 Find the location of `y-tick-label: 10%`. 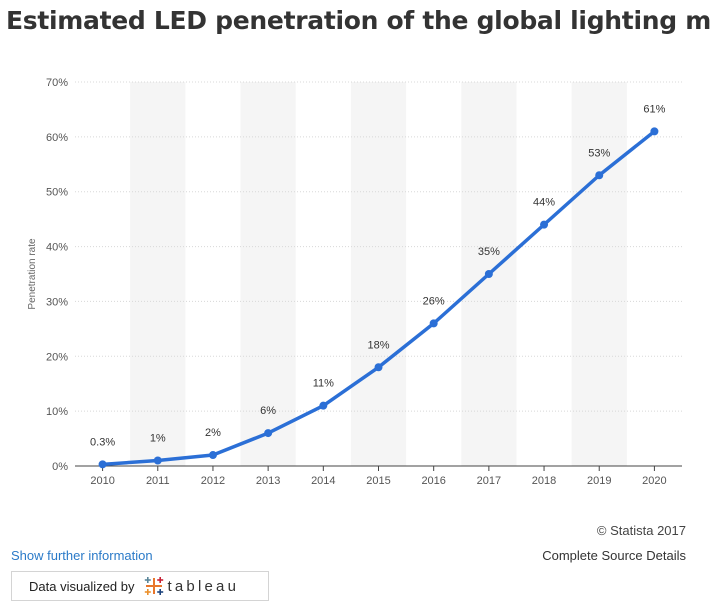

y-tick-label: 10% is located at coordinates (57, 412).